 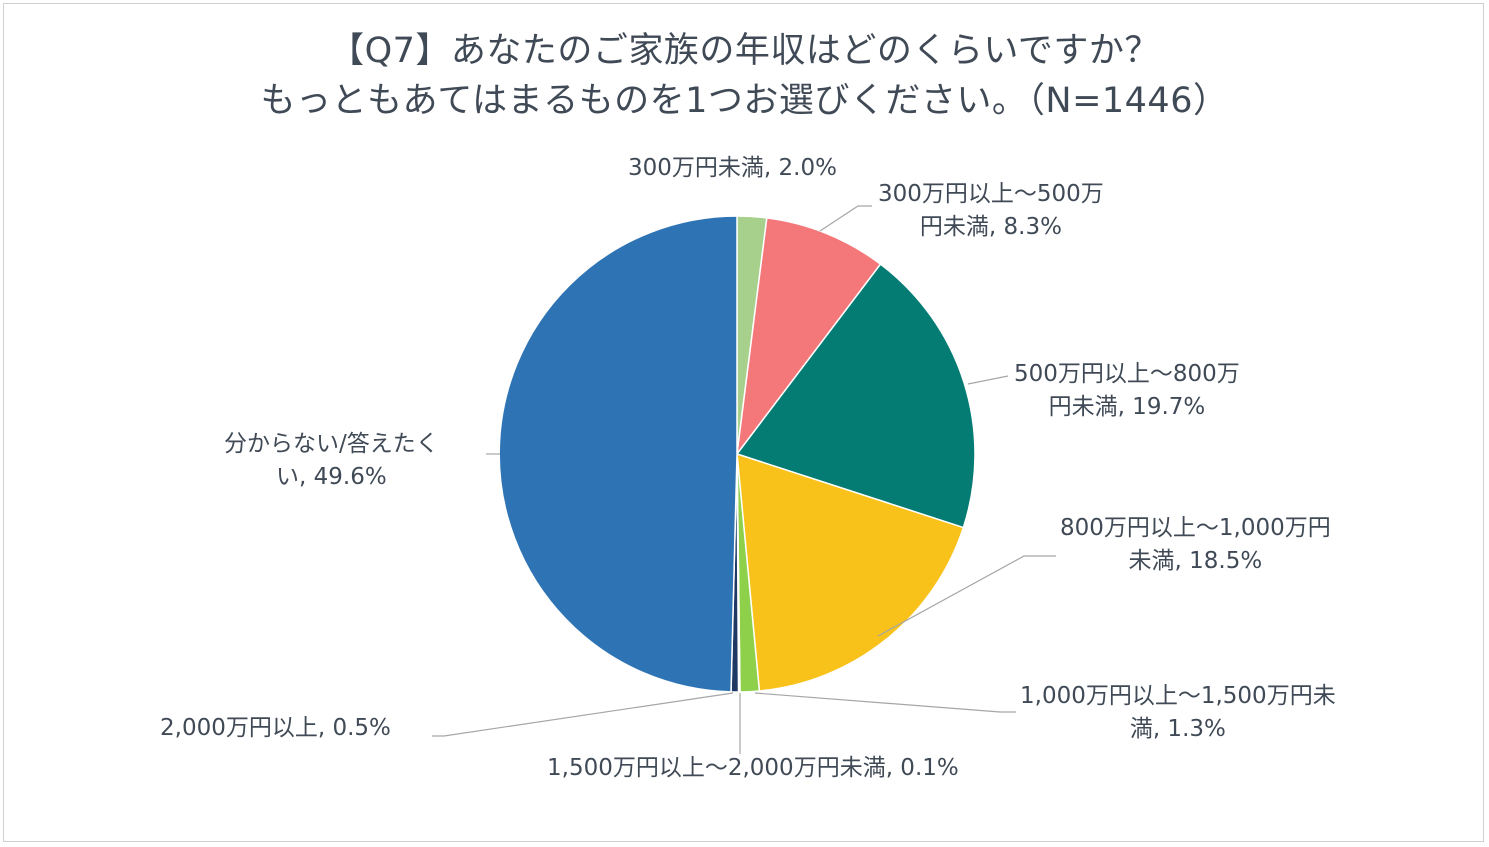 I want to click on data-label-0: 300万円未満, 2.0%, so click(x=732, y=168).